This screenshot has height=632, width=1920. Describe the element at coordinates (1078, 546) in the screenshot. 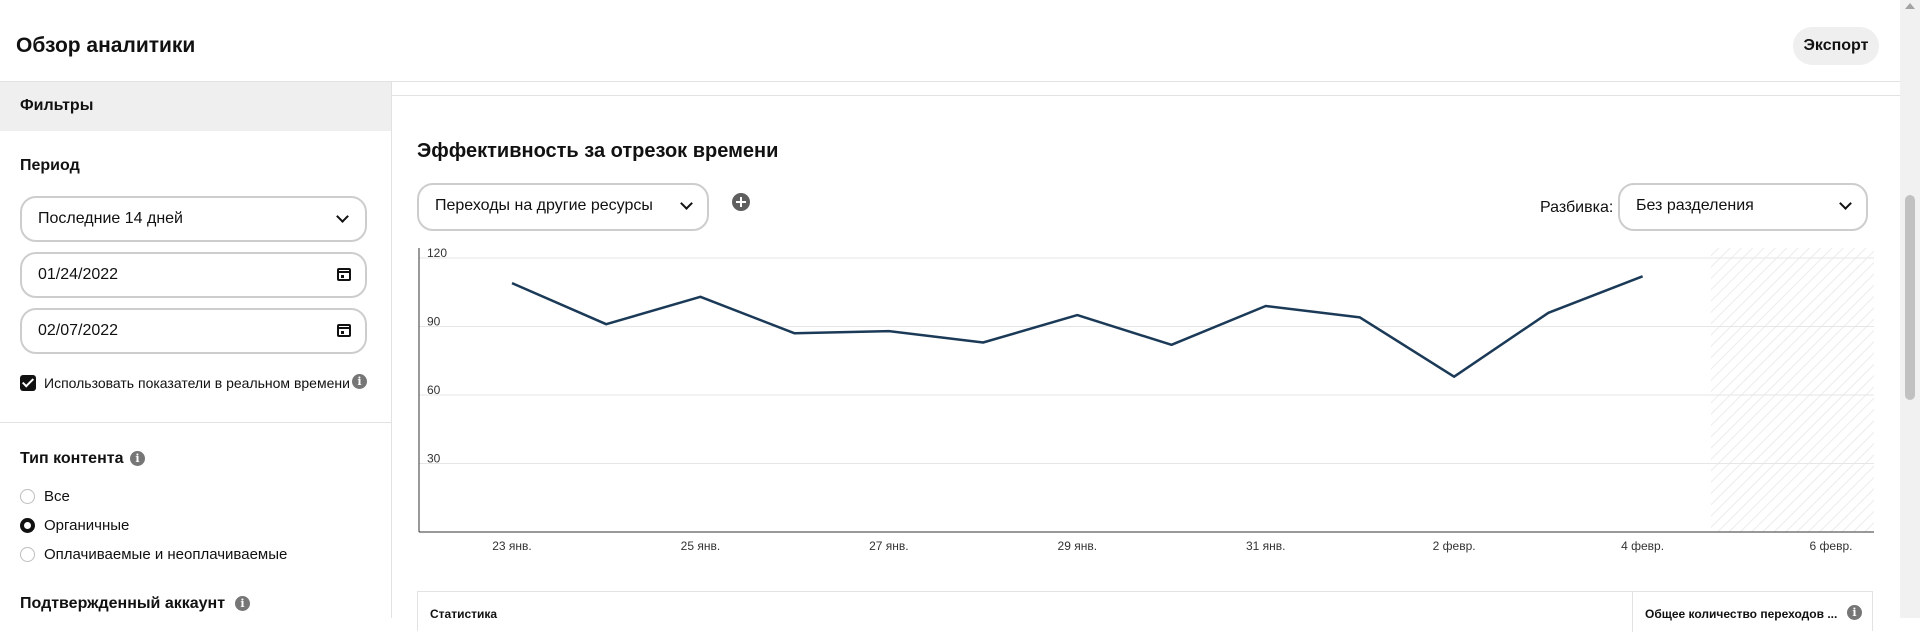

I see `x-tick-label: 29 янв.` at that location.